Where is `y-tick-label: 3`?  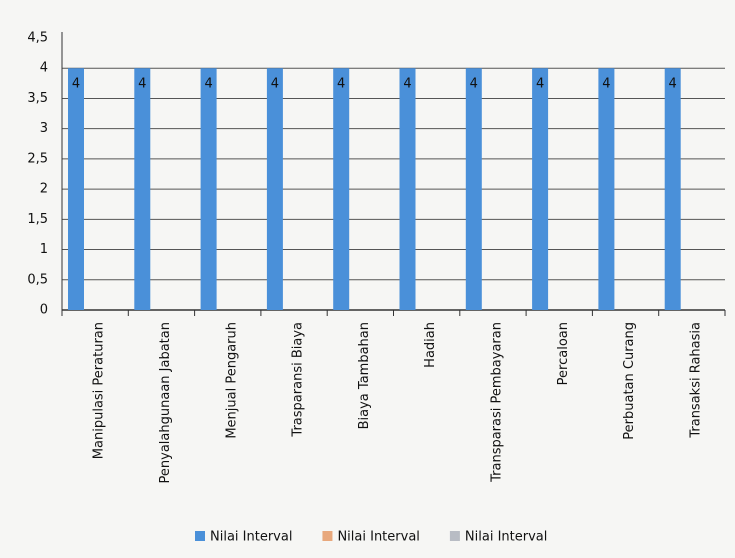 y-tick-label: 3 is located at coordinates (44, 128).